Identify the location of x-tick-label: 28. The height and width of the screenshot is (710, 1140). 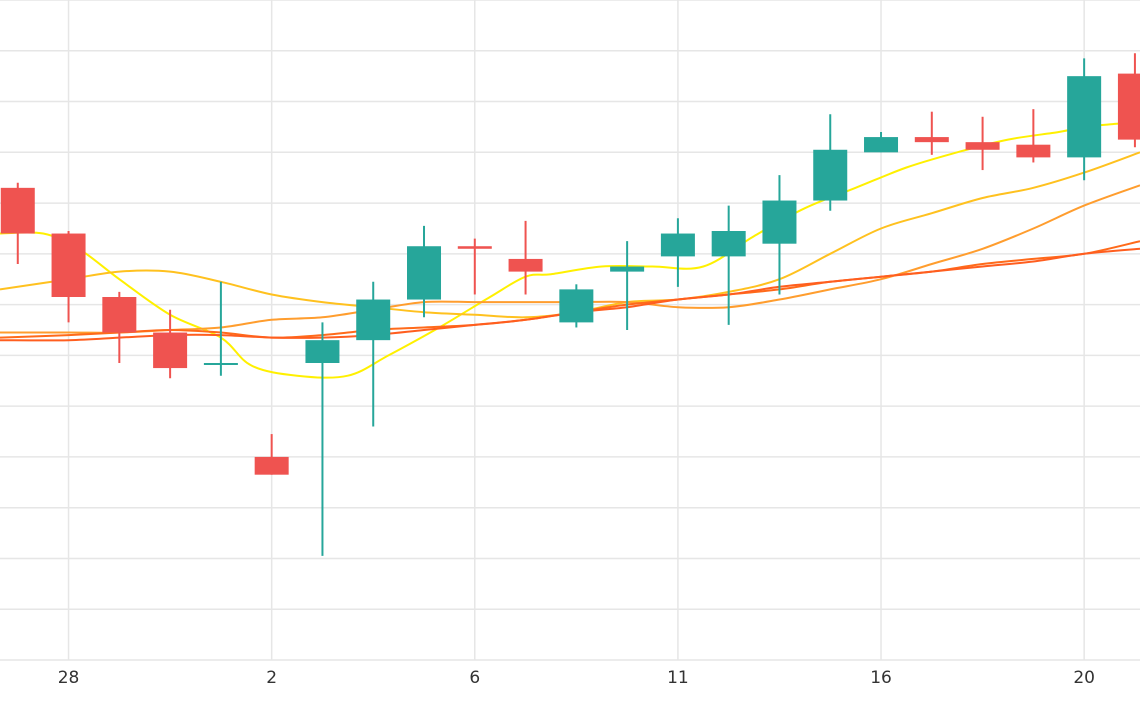
(69, 678).